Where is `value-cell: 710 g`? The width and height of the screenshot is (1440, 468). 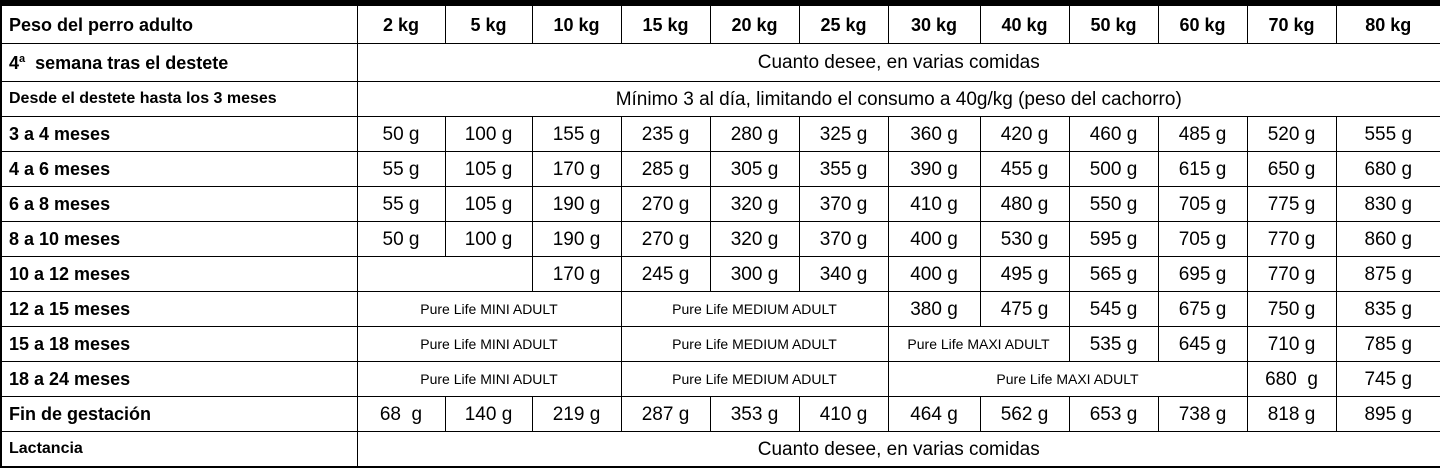 value-cell: 710 g is located at coordinates (1291, 344).